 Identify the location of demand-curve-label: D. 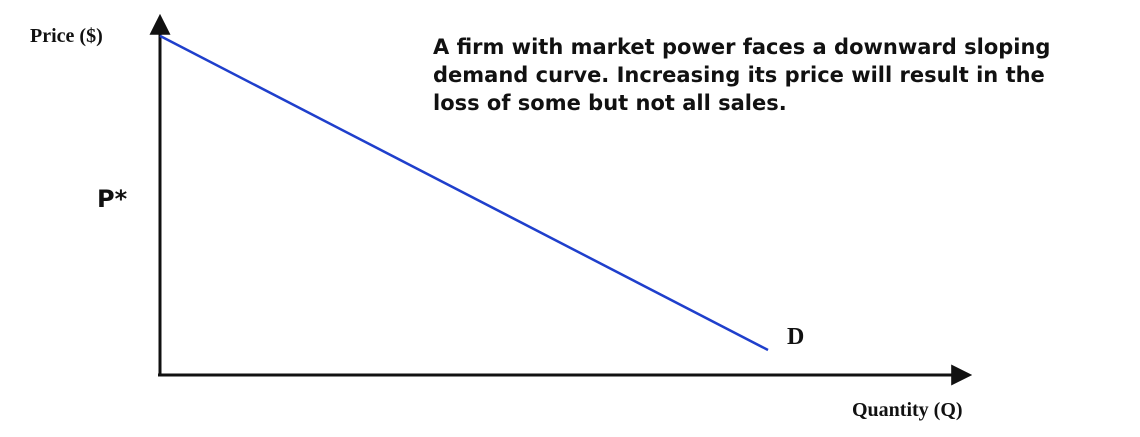
(795, 337).